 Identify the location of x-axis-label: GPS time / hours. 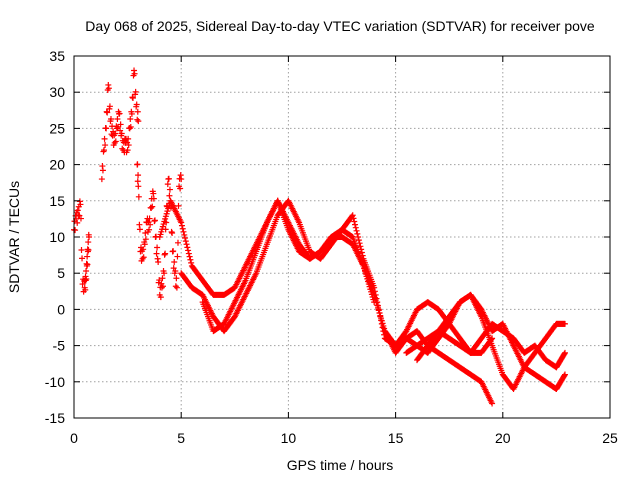
(340, 465).